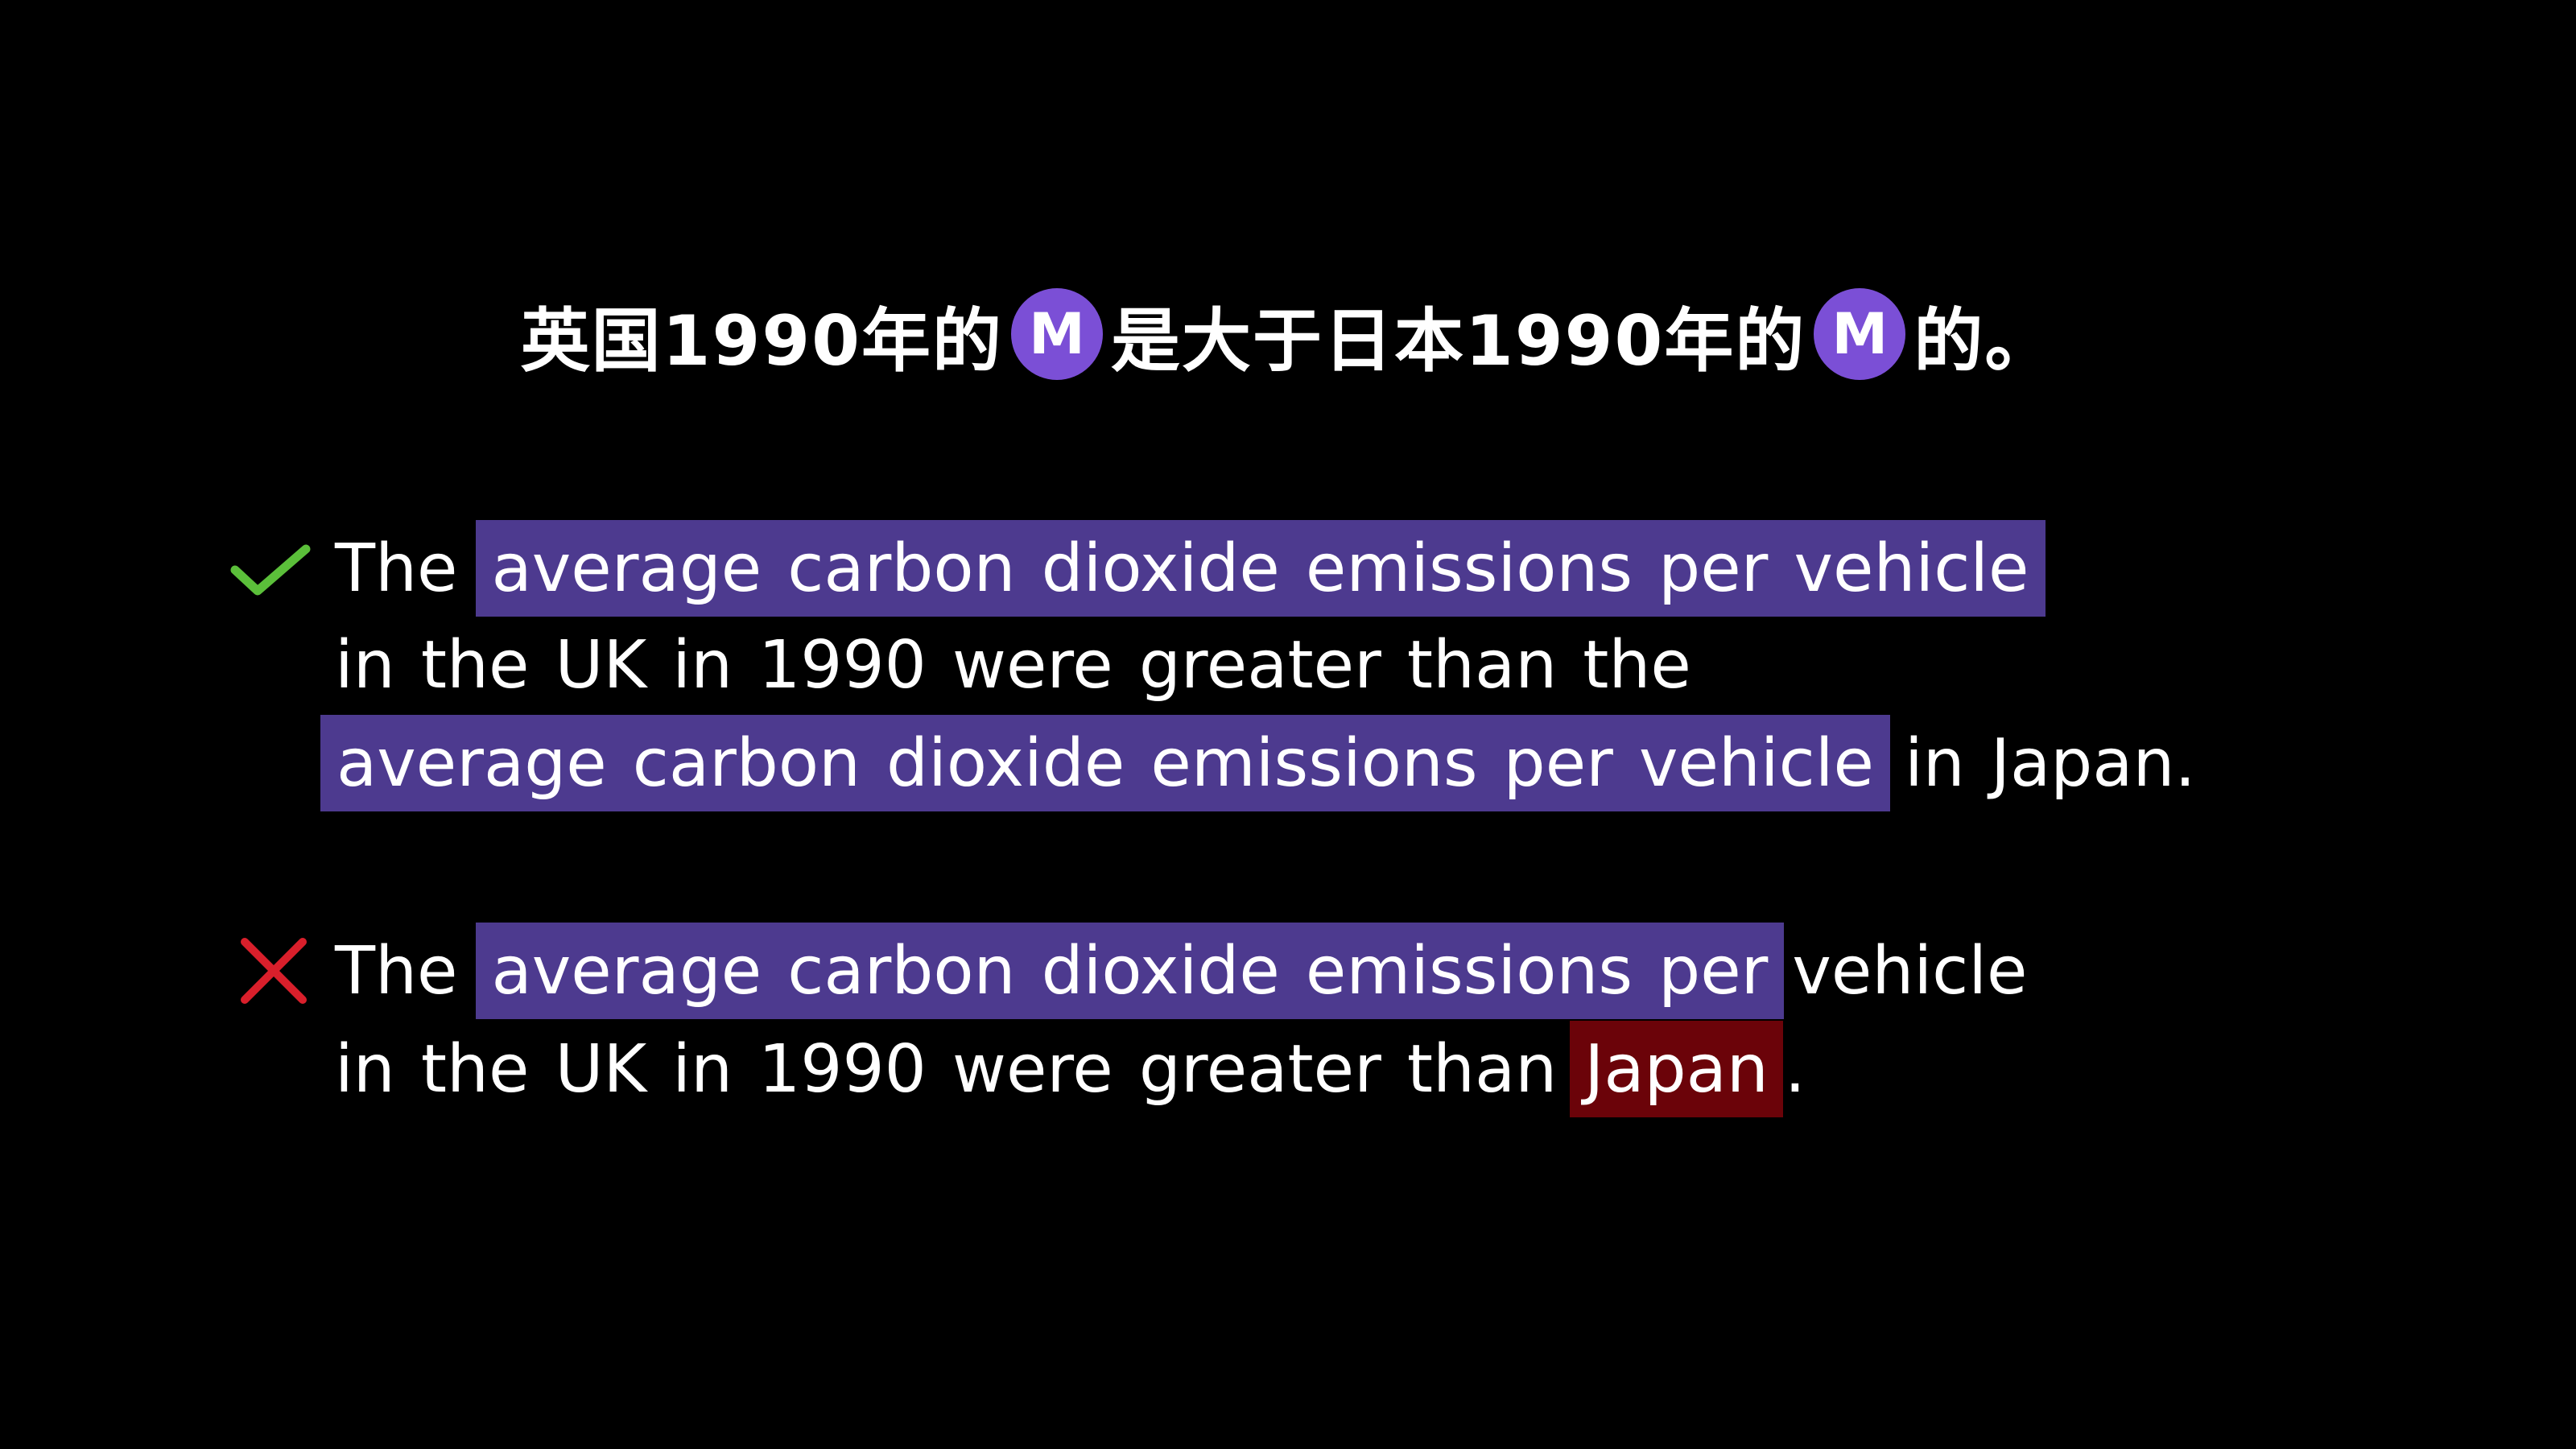 This screenshot has height=1449, width=2576. Describe the element at coordinates (1910, 970) in the screenshot. I see `incorrect-line-1-suffix: vehicle` at that location.